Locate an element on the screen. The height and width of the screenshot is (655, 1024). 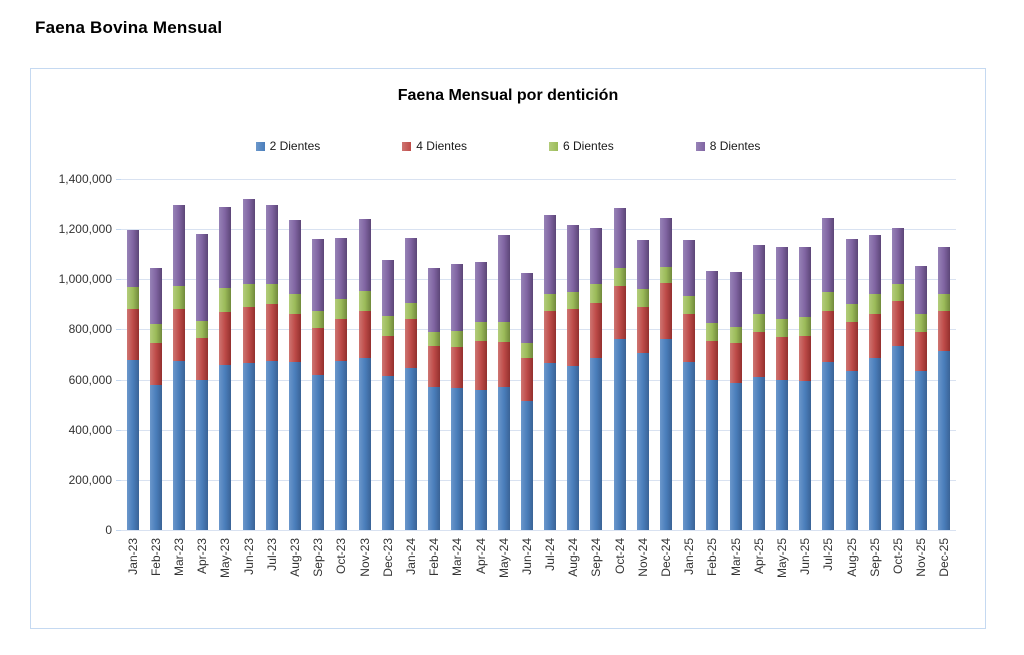
legend-label: 8 Dientes is located at coordinates (735, 146).